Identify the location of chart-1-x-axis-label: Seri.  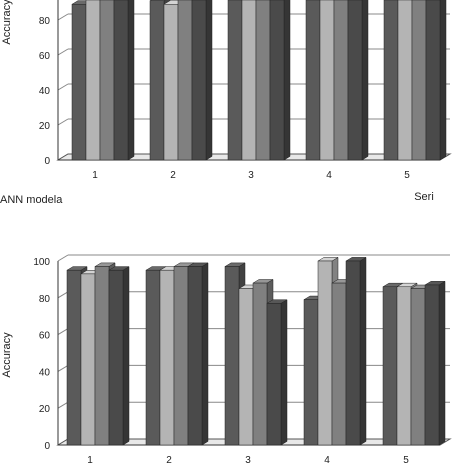
(424, 197).